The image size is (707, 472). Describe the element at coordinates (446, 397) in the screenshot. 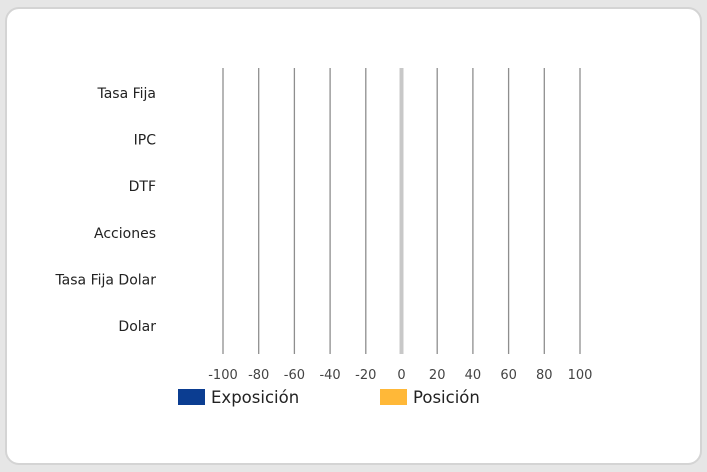

I see `legend-label: Posición` at that location.